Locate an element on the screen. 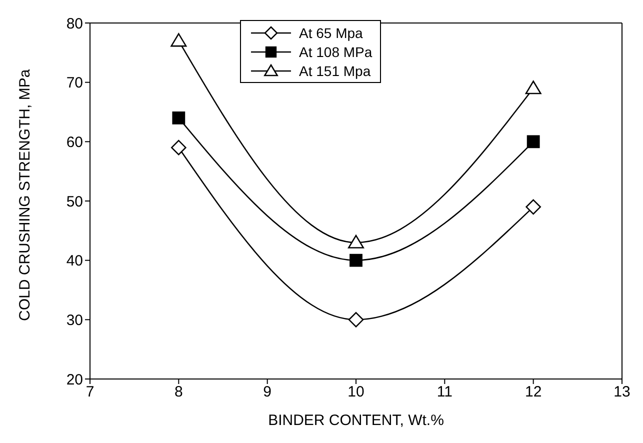  legend-label: At 151 Mpa is located at coordinates (335, 70).